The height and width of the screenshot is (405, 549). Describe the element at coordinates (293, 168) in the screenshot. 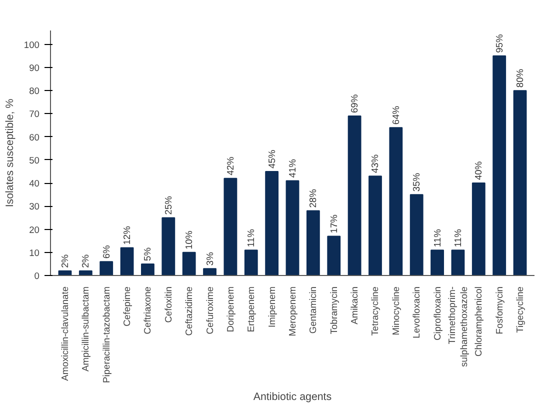

I see `data-label: 41%` at that location.